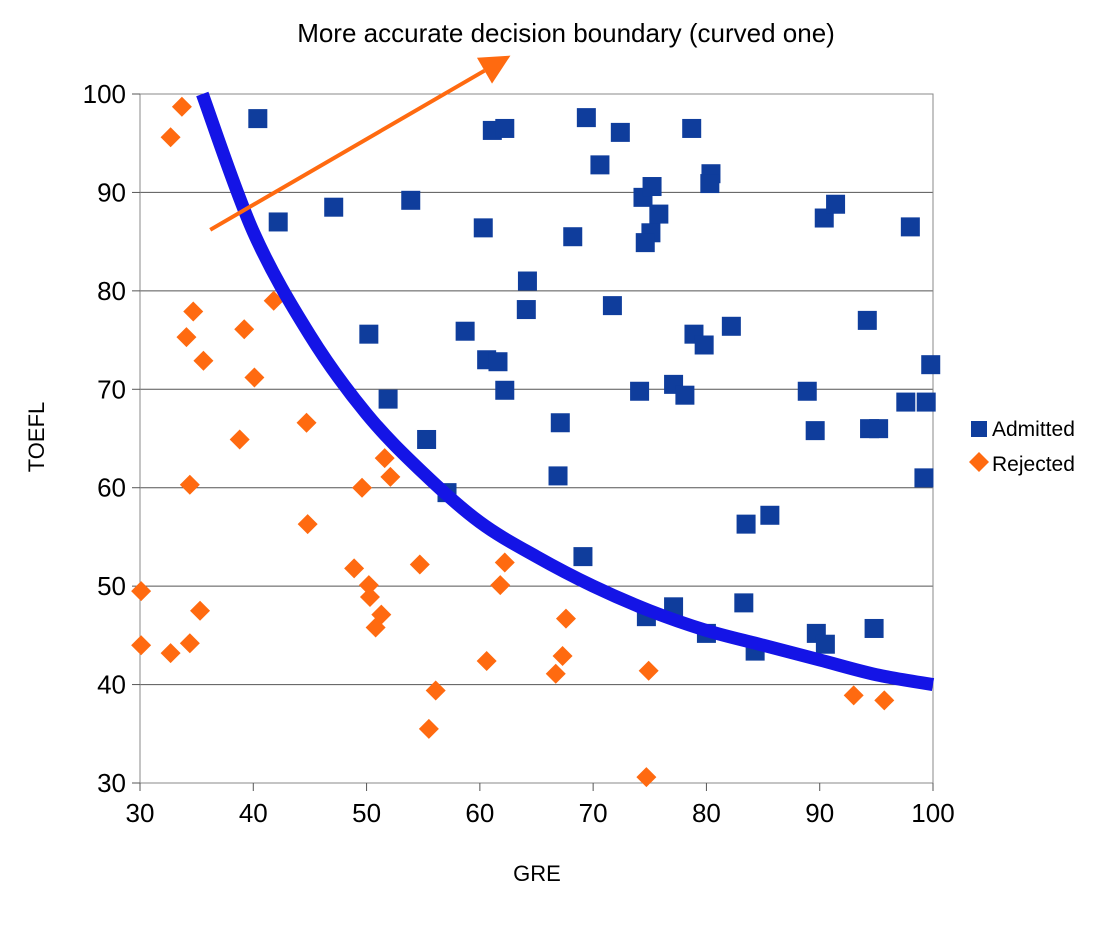 Image resolution: width=1101 pixels, height=929 pixels. I want to click on x-tick-label: 70, so click(593, 813).